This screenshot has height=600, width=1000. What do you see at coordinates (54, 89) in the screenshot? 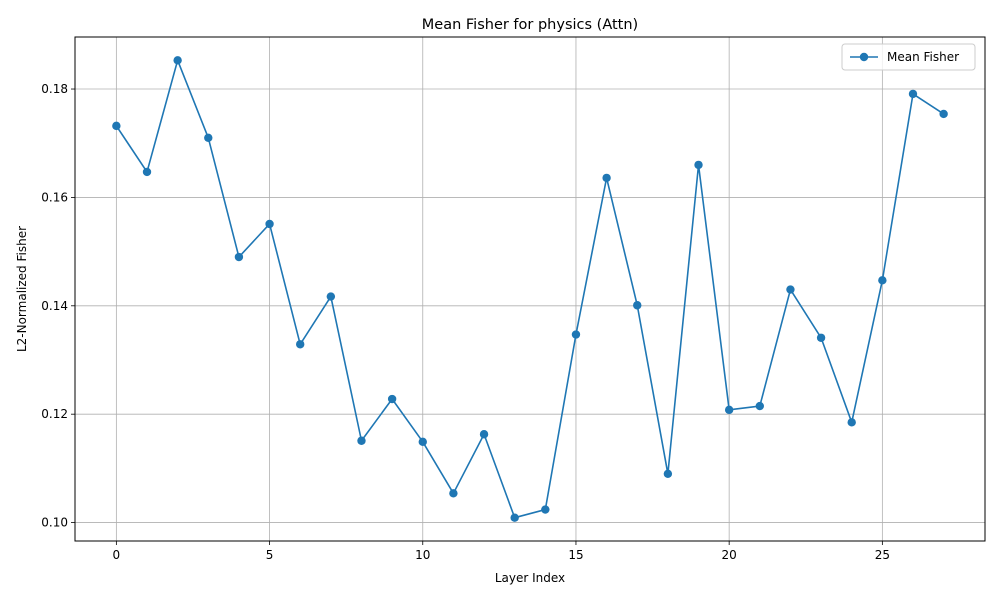
I see `y-tick-label: 0.18` at bounding box center [54, 89].